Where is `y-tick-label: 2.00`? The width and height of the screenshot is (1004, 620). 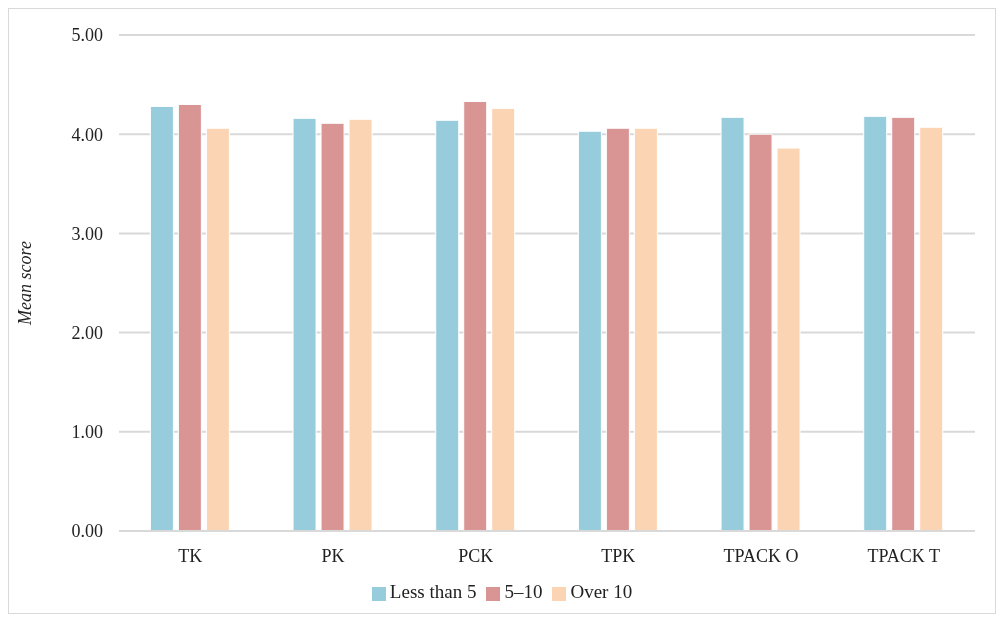 y-tick-label: 2.00 is located at coordinates (87, 332).